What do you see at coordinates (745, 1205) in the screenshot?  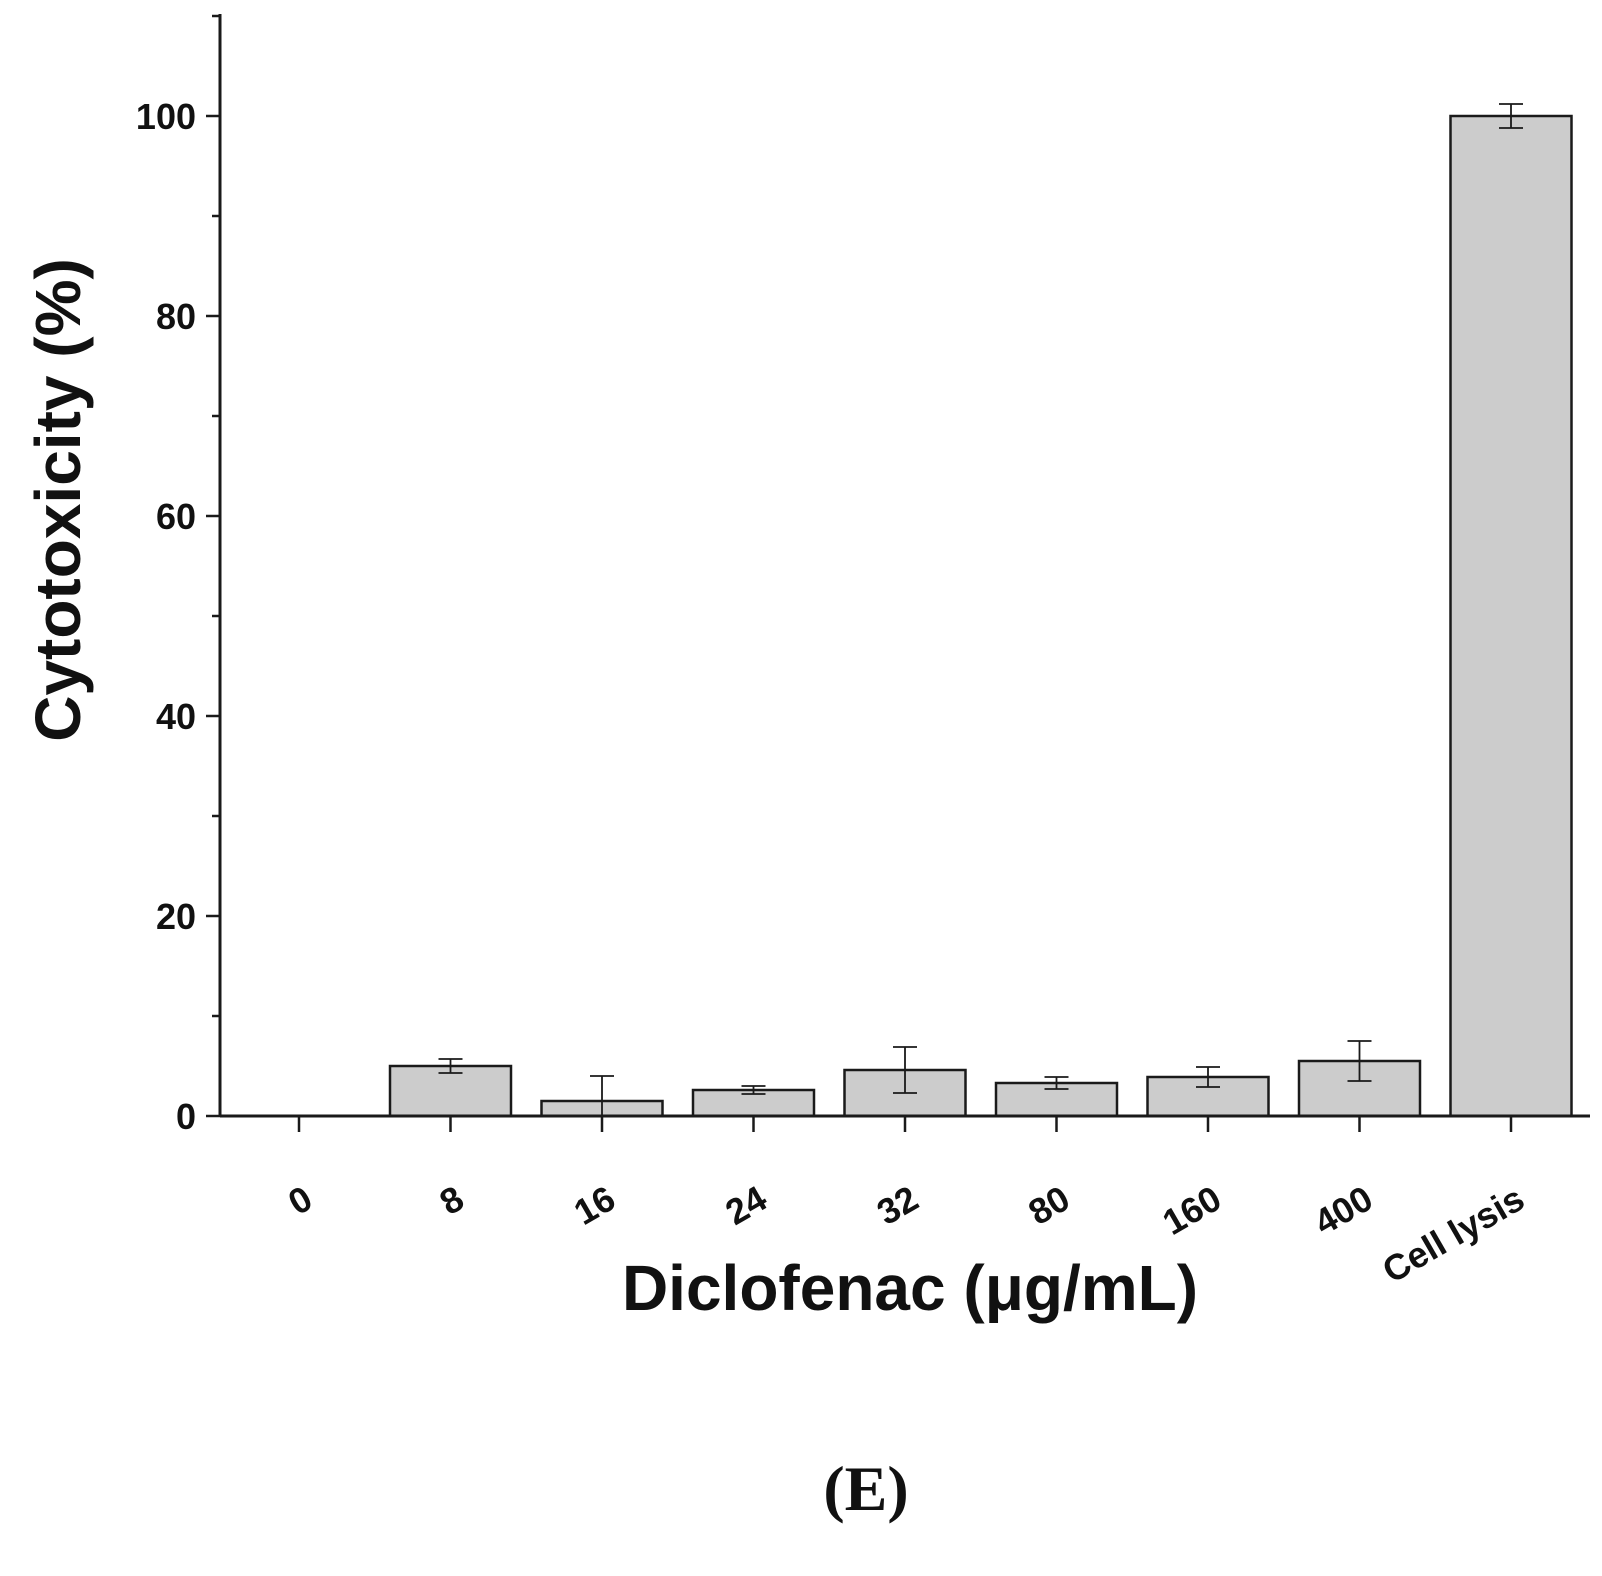 I see `x-tick-label: 24` at bounding box center [745, 1205].